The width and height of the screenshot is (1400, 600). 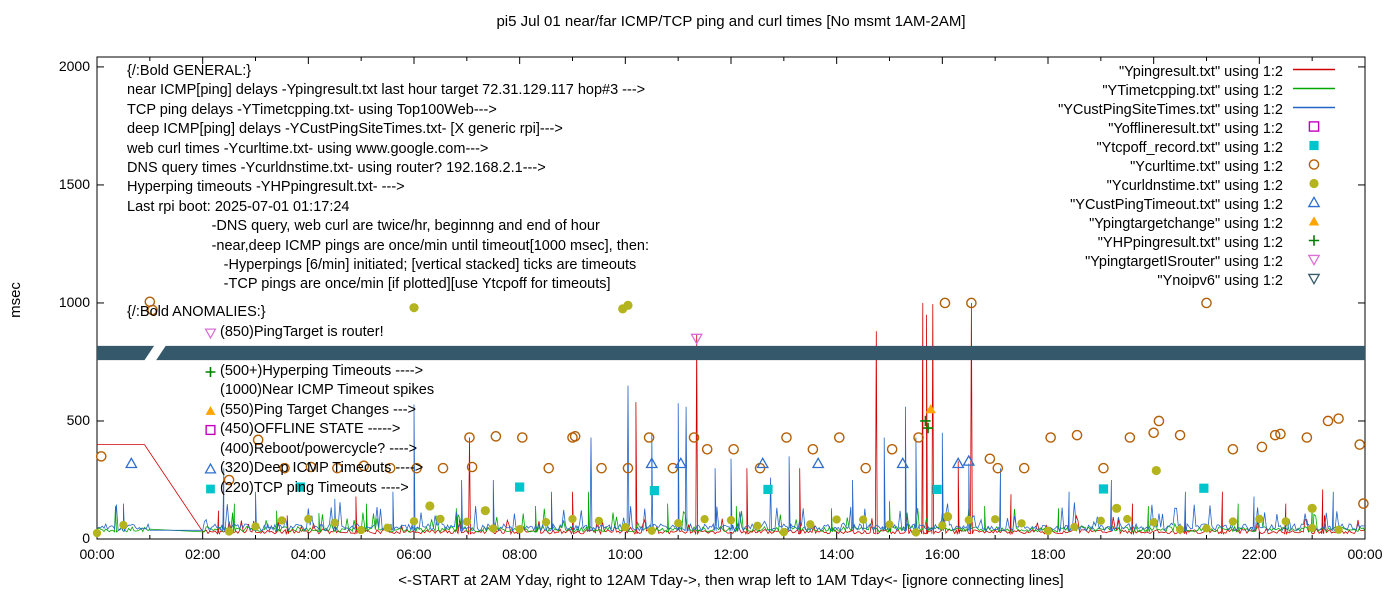 What do you see at coordinates (1259, 554) in the screenshot?
I see `x-tick-label: 22:00` at bounding box center [1259, 554].